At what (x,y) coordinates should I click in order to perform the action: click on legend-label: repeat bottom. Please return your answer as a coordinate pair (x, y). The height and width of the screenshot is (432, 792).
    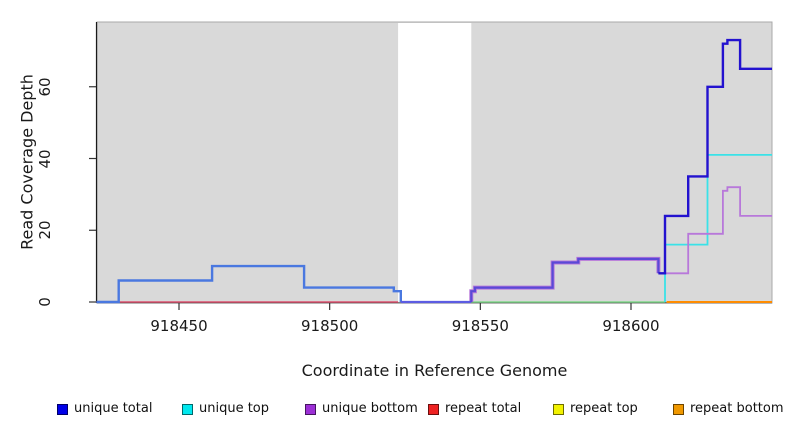
    Looking at the image, I should click on (737, 408).